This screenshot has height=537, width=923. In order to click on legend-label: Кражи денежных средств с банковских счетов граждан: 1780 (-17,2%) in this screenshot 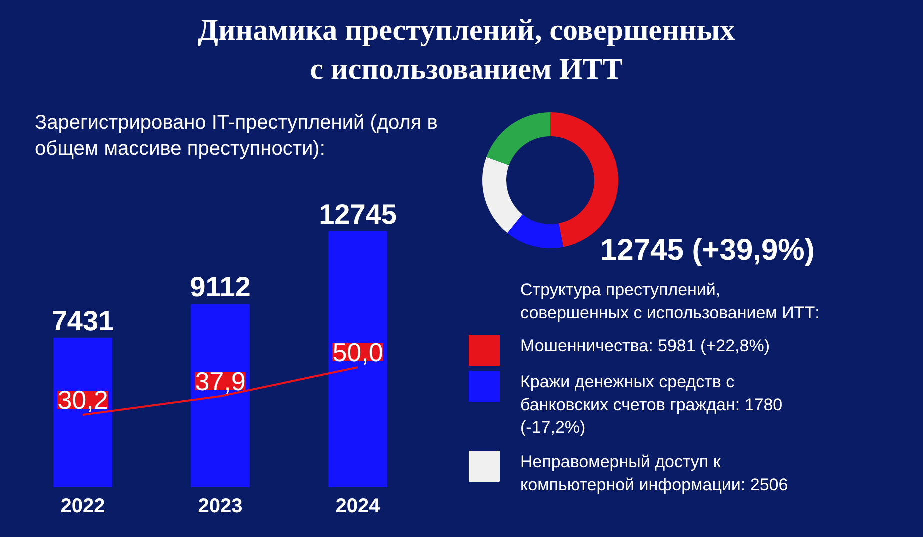, I will do `click(651, 405)`.